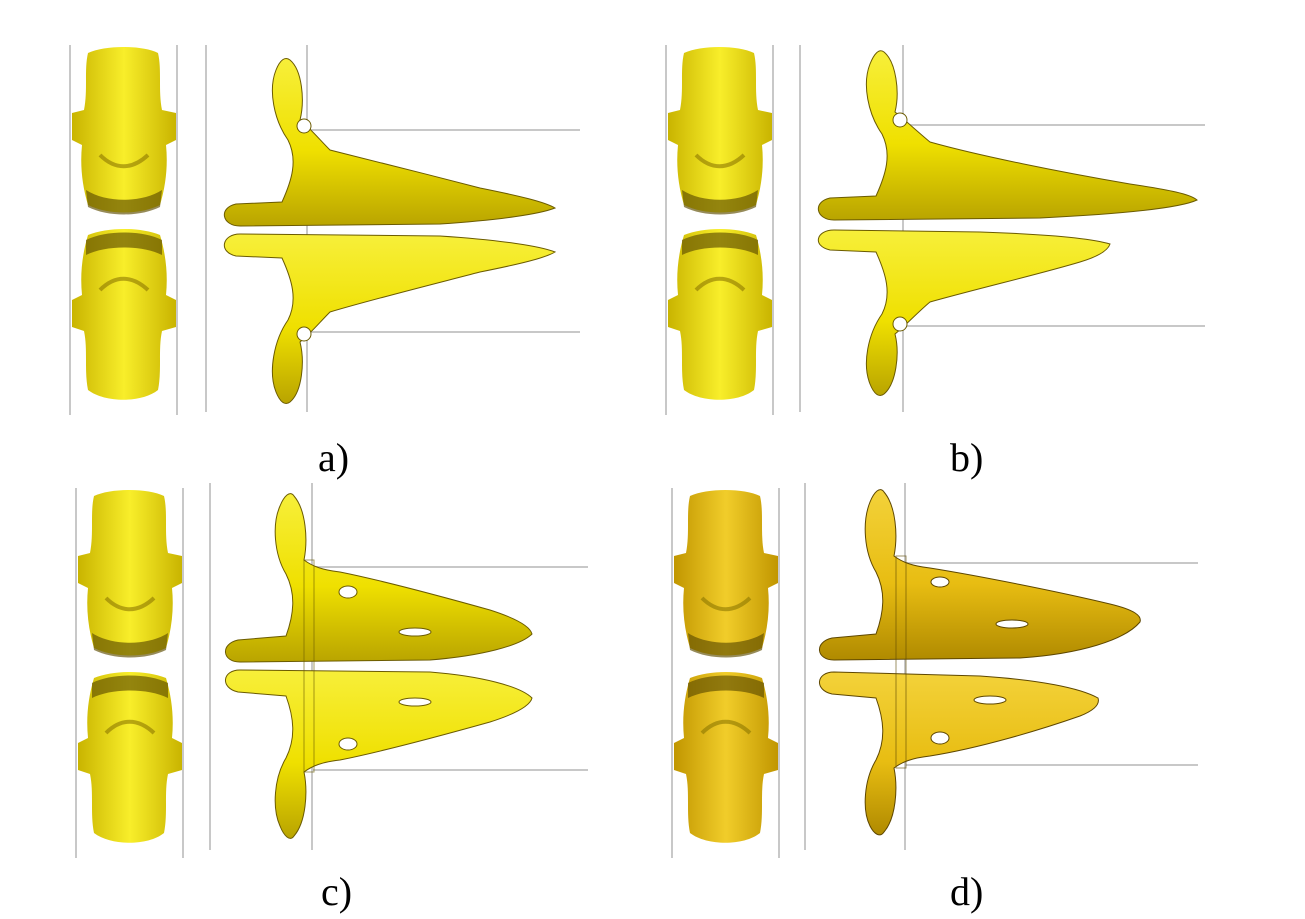 This screenshot has height=919, width=1305. I want to click on caption-b: b), so click(967, 457).